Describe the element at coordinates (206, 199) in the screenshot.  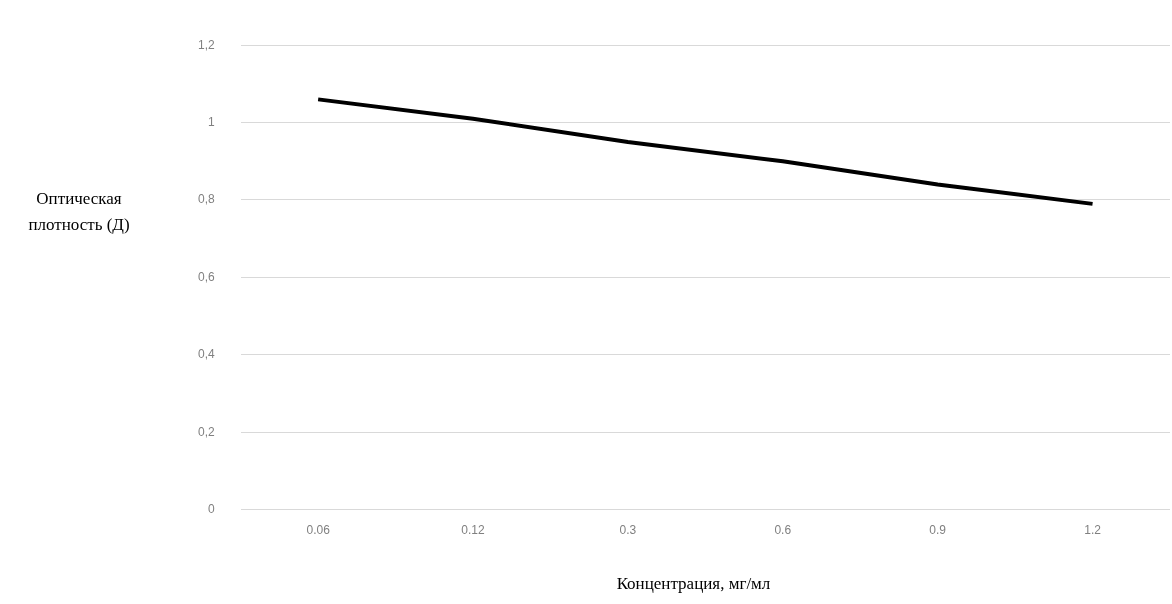
I see `y-tick-label: 0,8` at that location.